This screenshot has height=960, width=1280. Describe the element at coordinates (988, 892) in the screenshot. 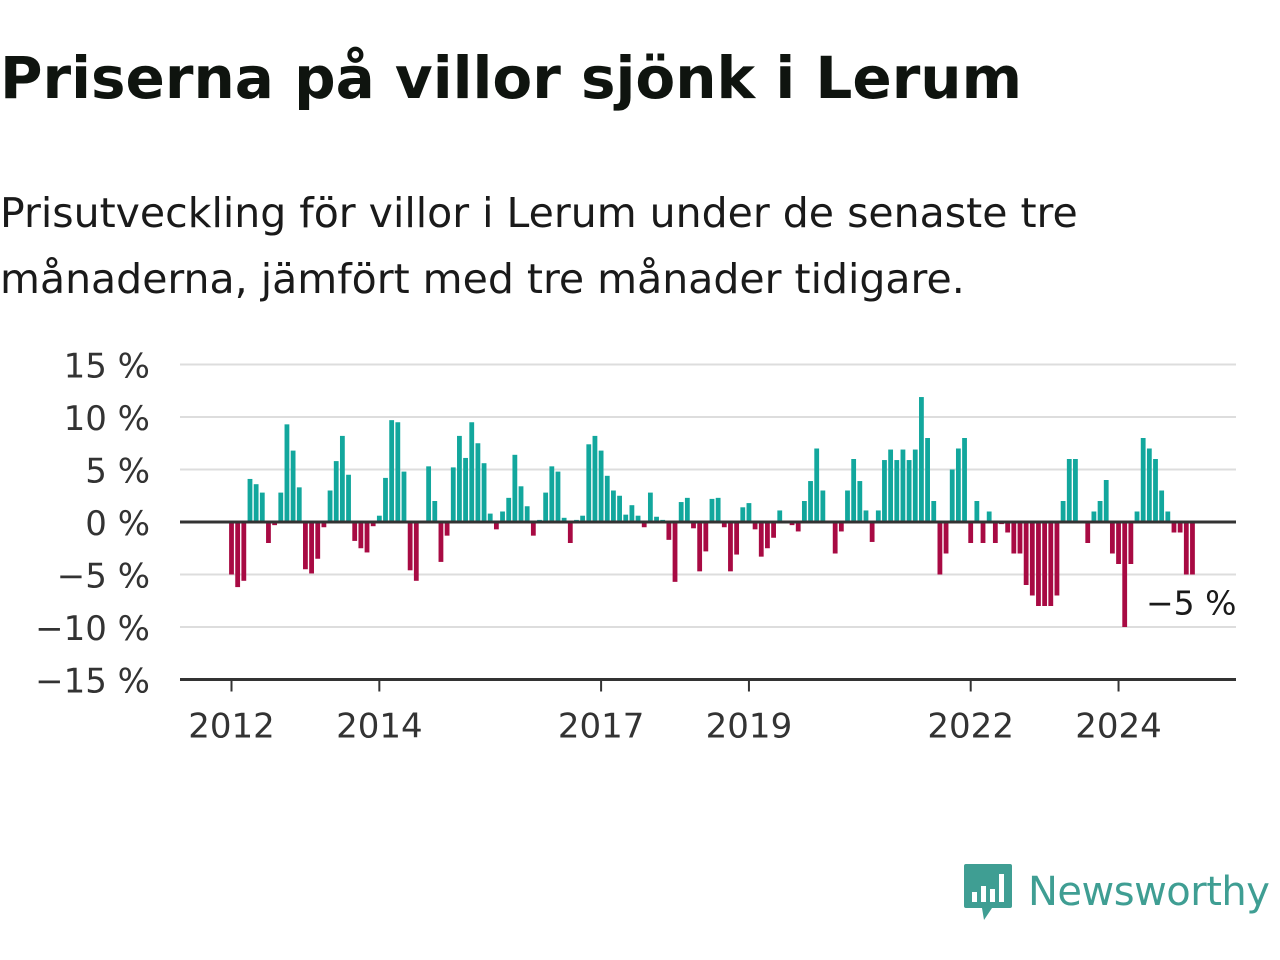

I see `bar-chart-speech-bubble-icon` at that location.